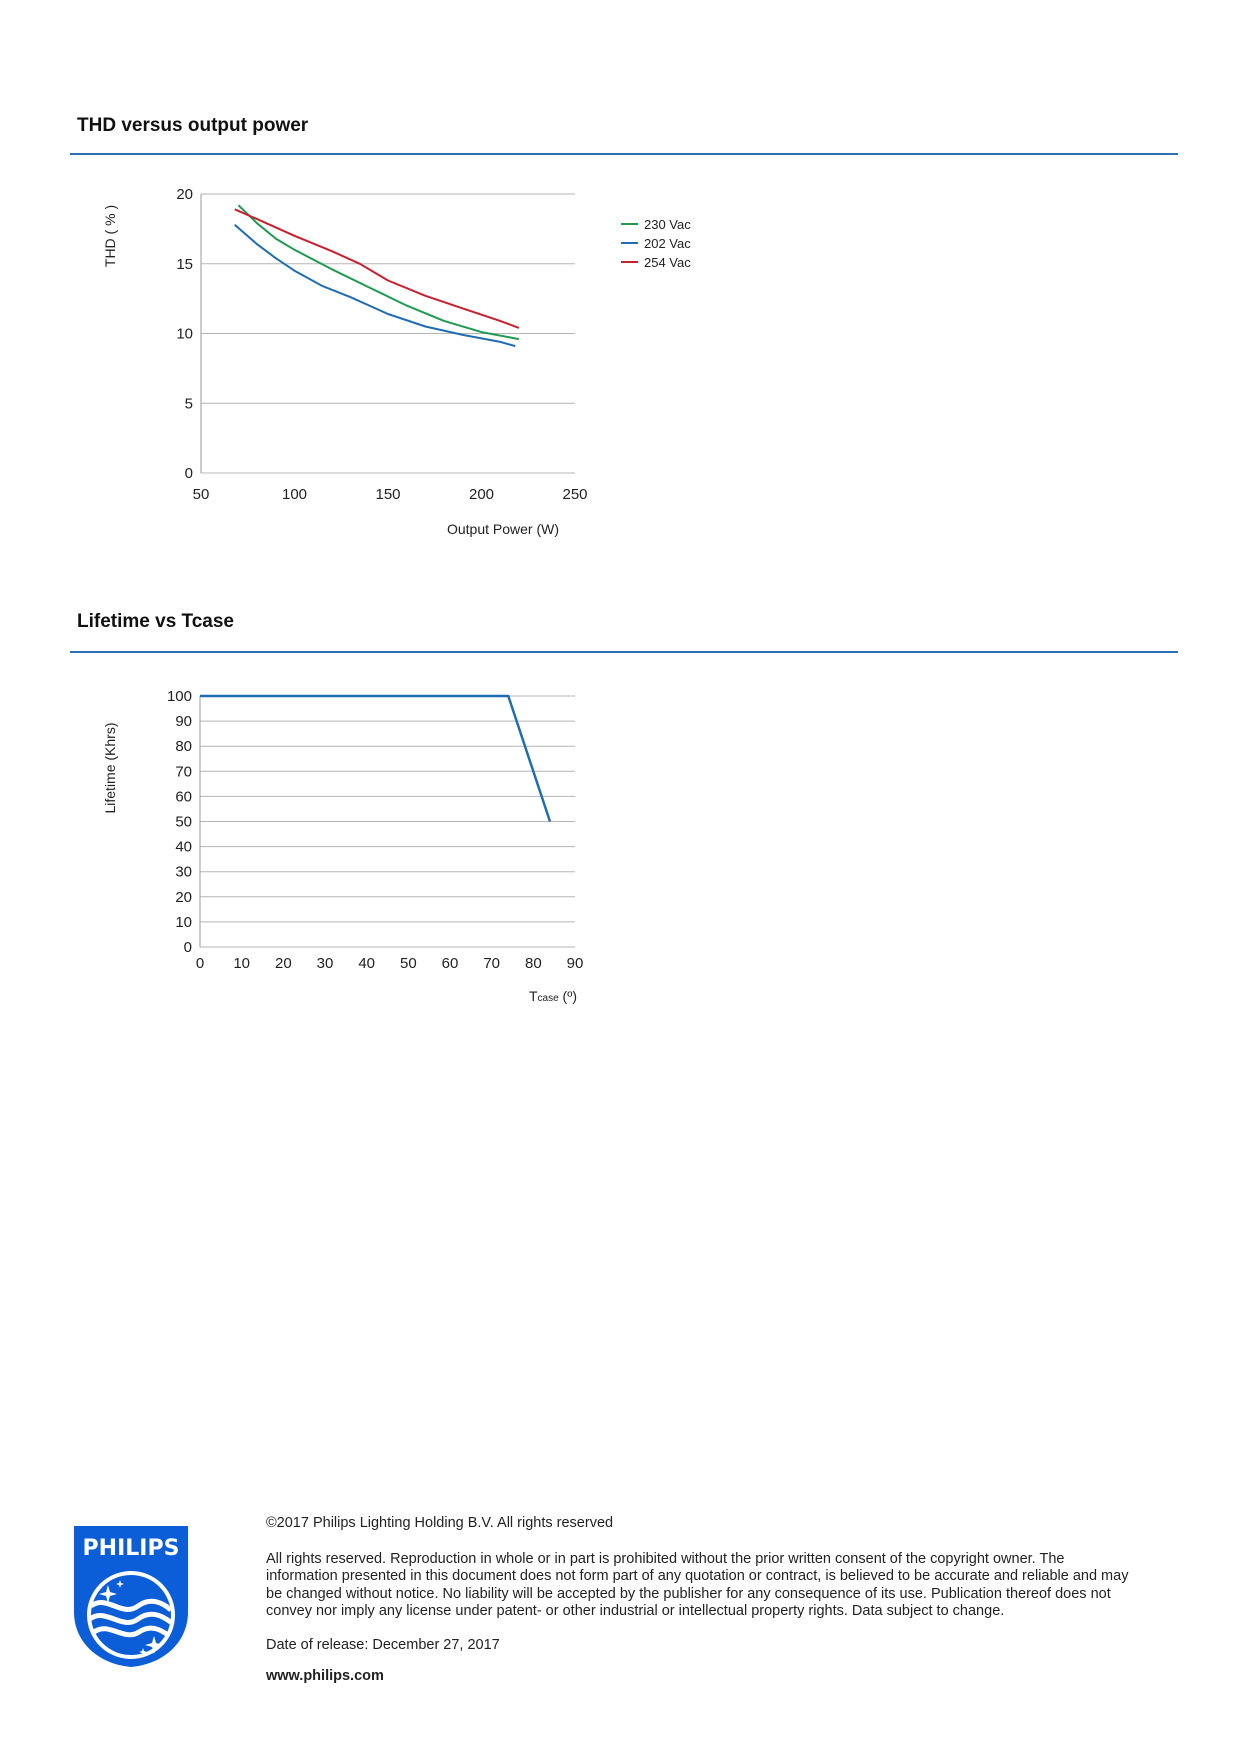 The image size is (1241, 1754). Describe the element at coordinates (241, 963) in the screenshot. I see `x-tick-label: 10` at that location.